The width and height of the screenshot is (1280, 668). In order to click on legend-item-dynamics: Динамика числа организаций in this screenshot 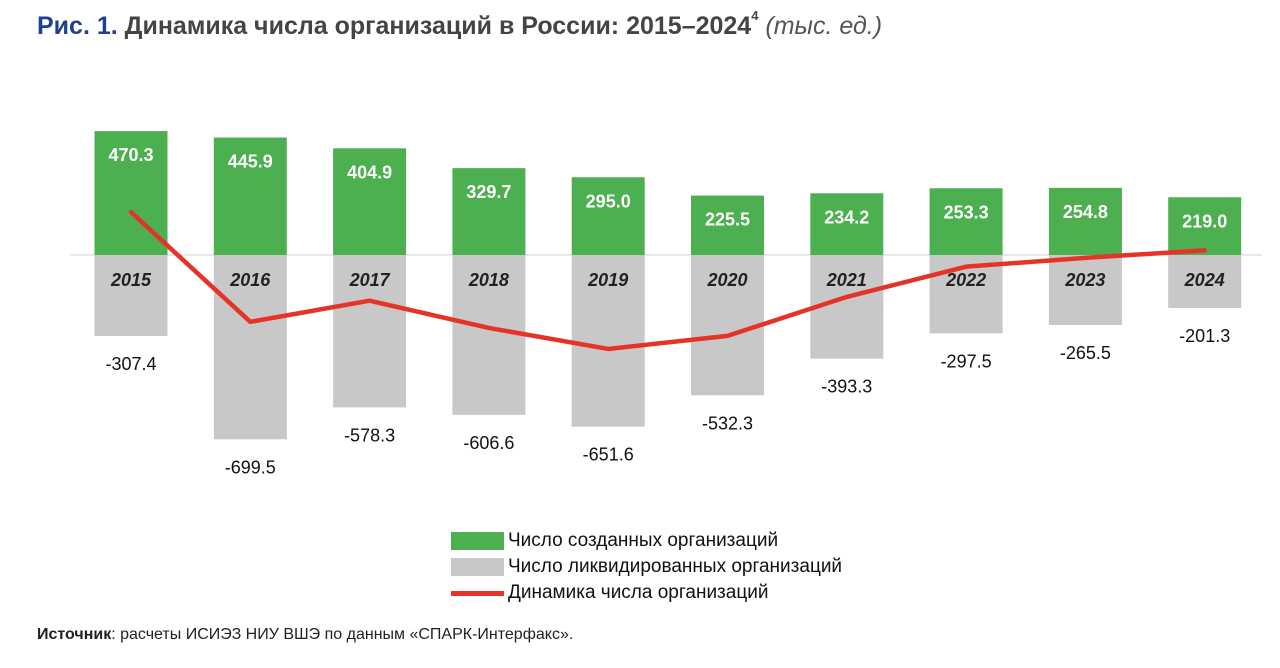, I will do `click(646, 593)`.